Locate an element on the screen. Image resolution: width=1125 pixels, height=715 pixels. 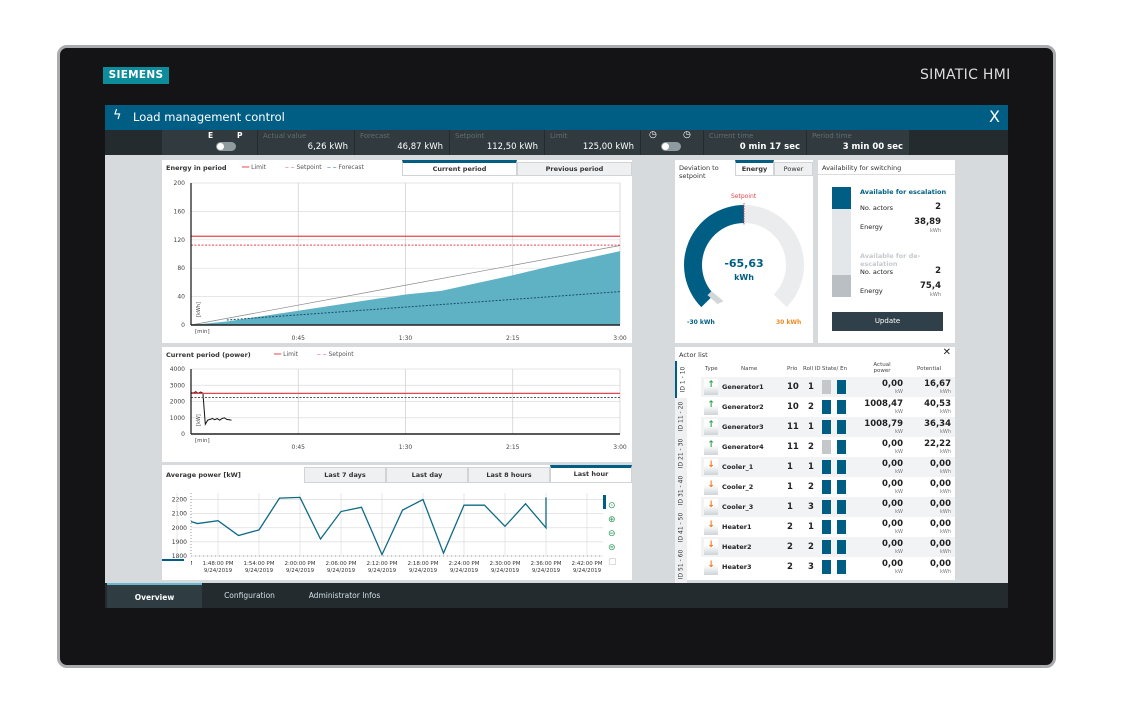
actor-row: ↓ Cooler_2 1 2 0,00 kW 0,00 kWh is located at coordinates (828, 487).